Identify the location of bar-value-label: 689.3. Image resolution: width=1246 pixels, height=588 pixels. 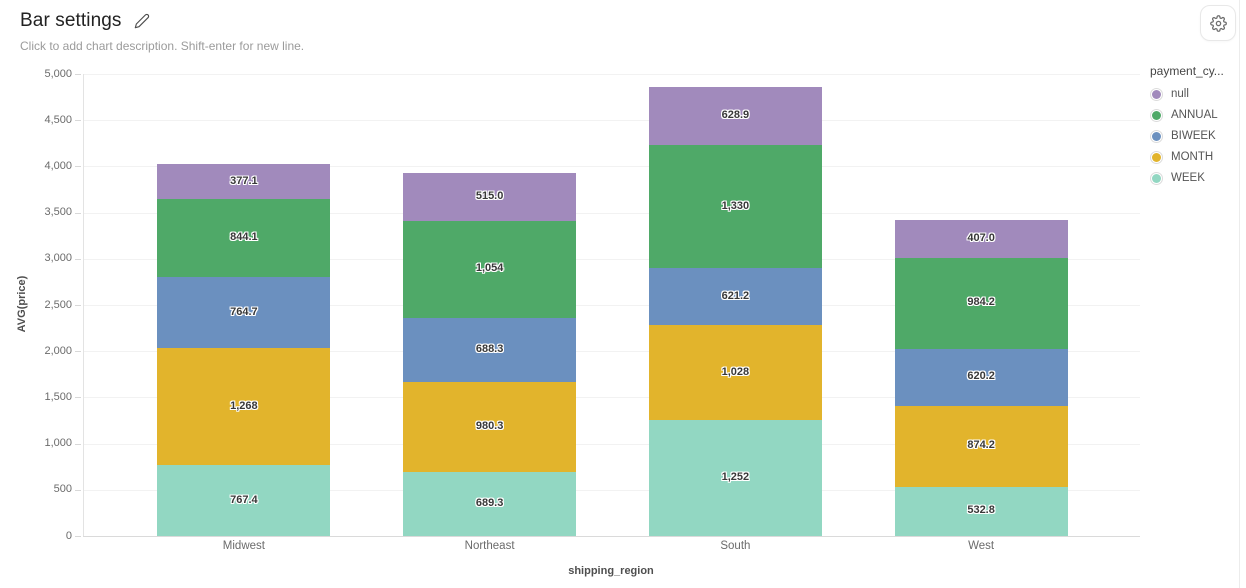
(489, 503).